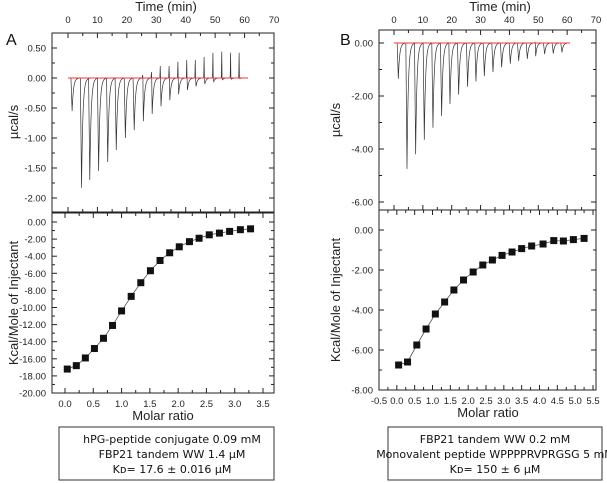 This screenshot has width=607, height=483. Describe the element at coordinates (487, 412) in the screenshot. I see `x-axis-title-b: Molar ratio` at that location.